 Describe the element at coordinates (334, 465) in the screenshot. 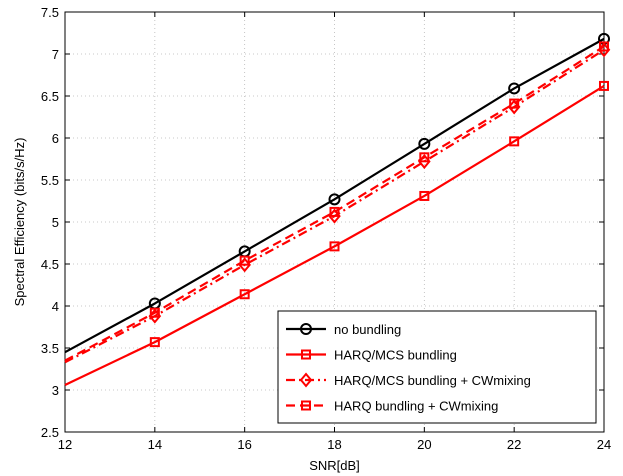

I see `x-axis-label: SNR[dB]` at that location.